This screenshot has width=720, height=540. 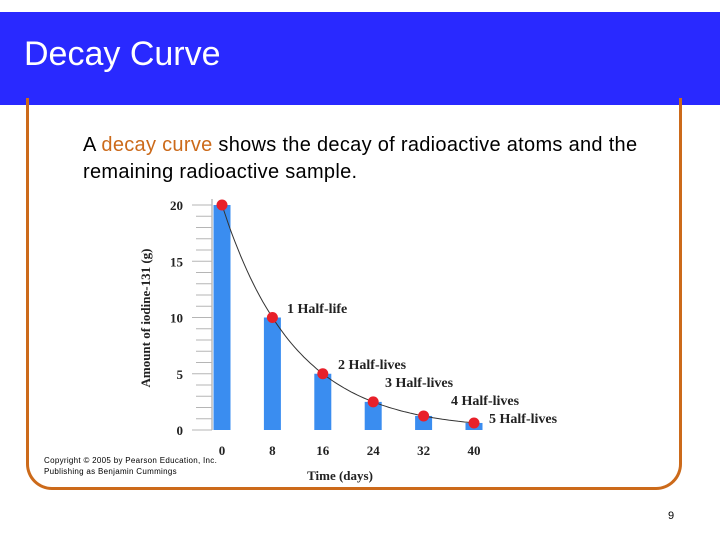 What do you see at coordinates (485, 401) in the screenshot?
I see `half-life-annotation: 4 Half-lives` at bounding box center [485, 401].